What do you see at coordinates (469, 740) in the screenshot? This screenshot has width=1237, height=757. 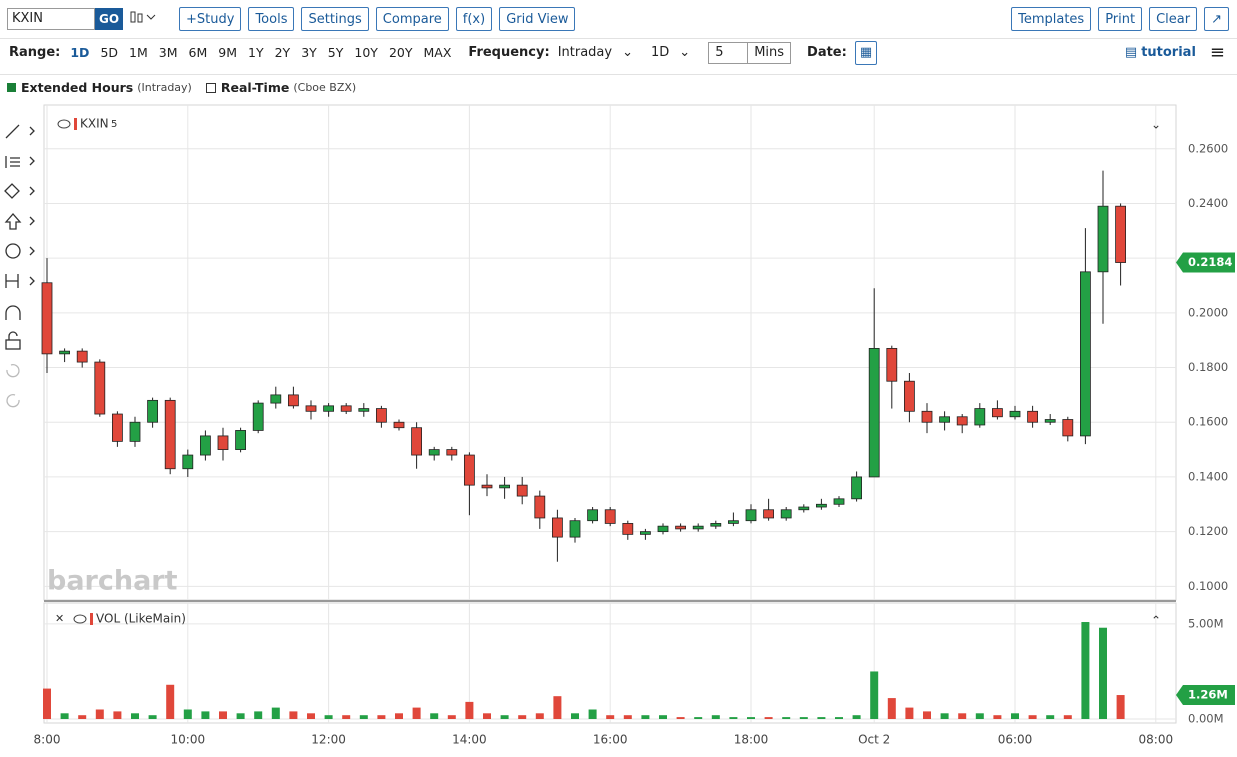 I see `x-tick-label: 14:00` at bounding box center [469, 740].